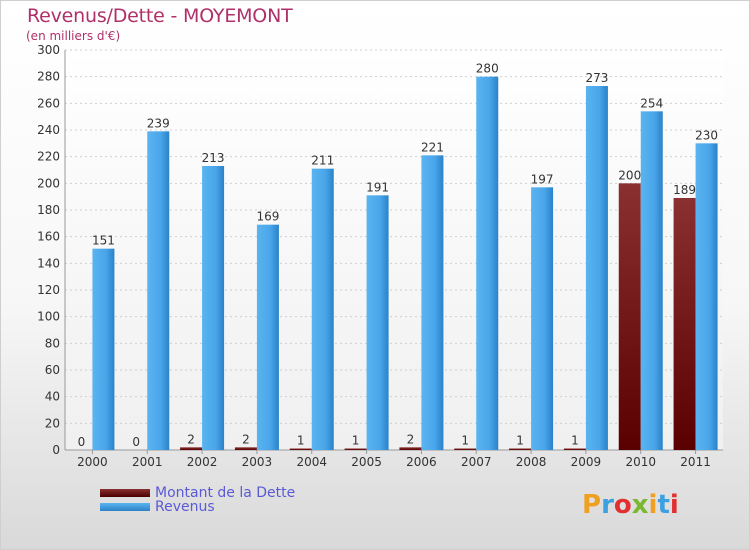  I want to click on legend-swatch-debt, so click(125, 493).